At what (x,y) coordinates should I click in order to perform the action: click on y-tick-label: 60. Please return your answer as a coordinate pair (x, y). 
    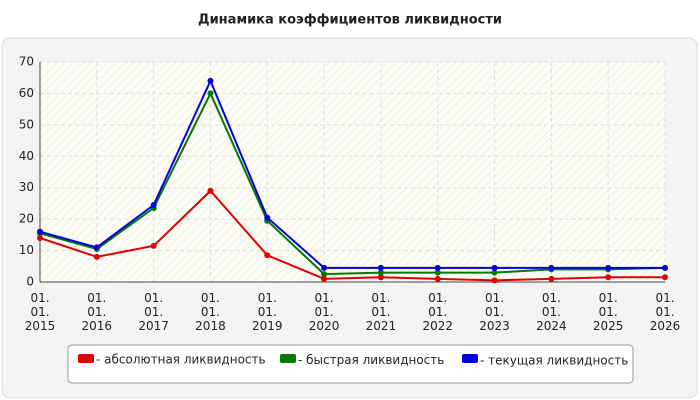
    Looking at the image, I should click on (26, 93).